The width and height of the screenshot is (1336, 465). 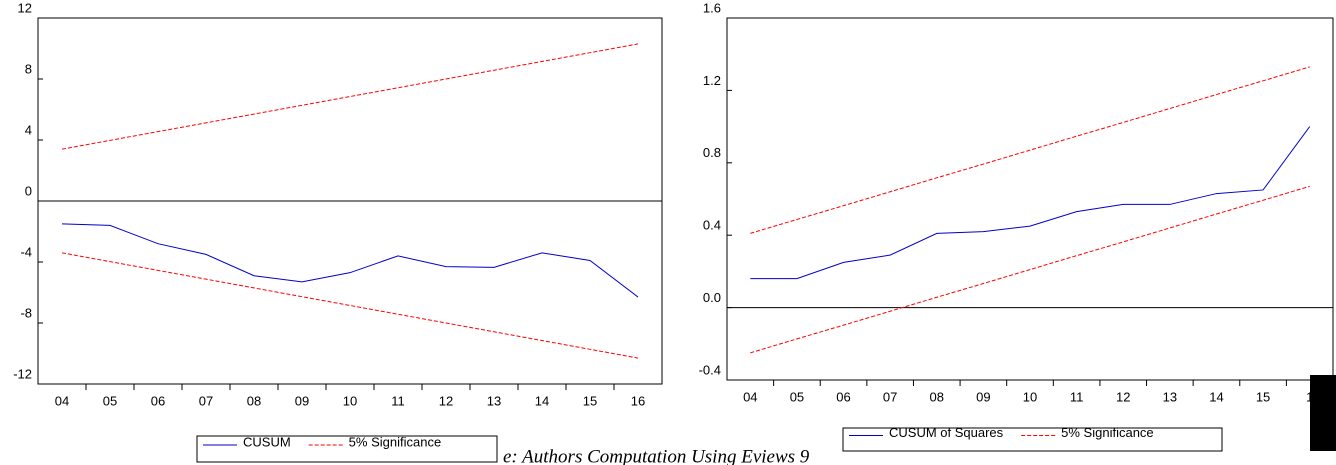 What do you see at coordinates (712, 80) in the screenshot?
I see `y-tick-label: 1.2` at bounding box center [712, 80].